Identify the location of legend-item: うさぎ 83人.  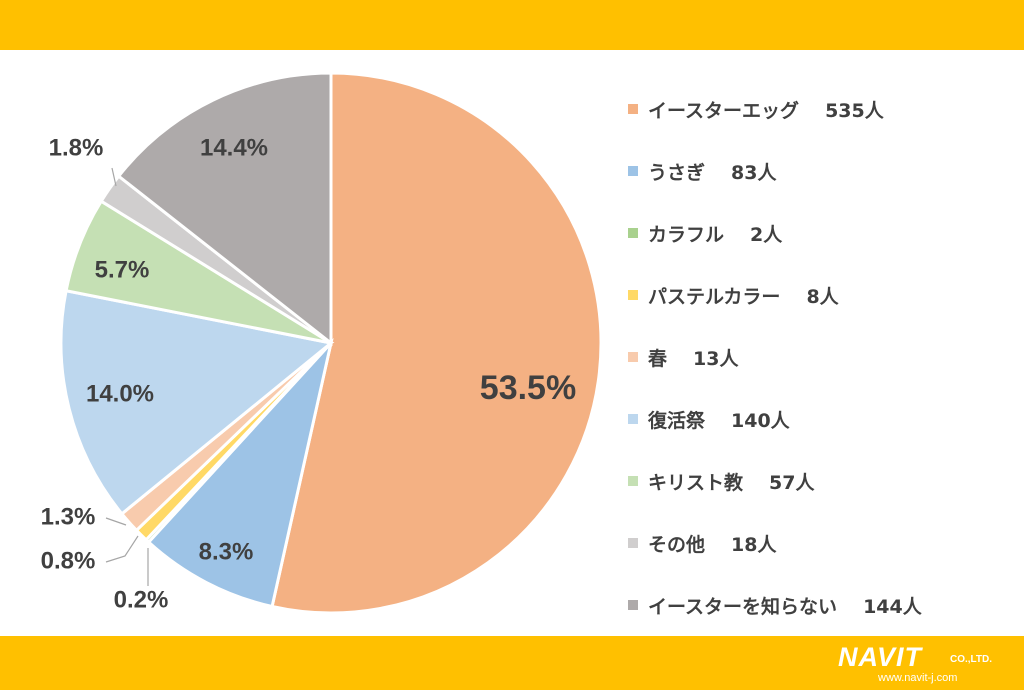
(775, 171).